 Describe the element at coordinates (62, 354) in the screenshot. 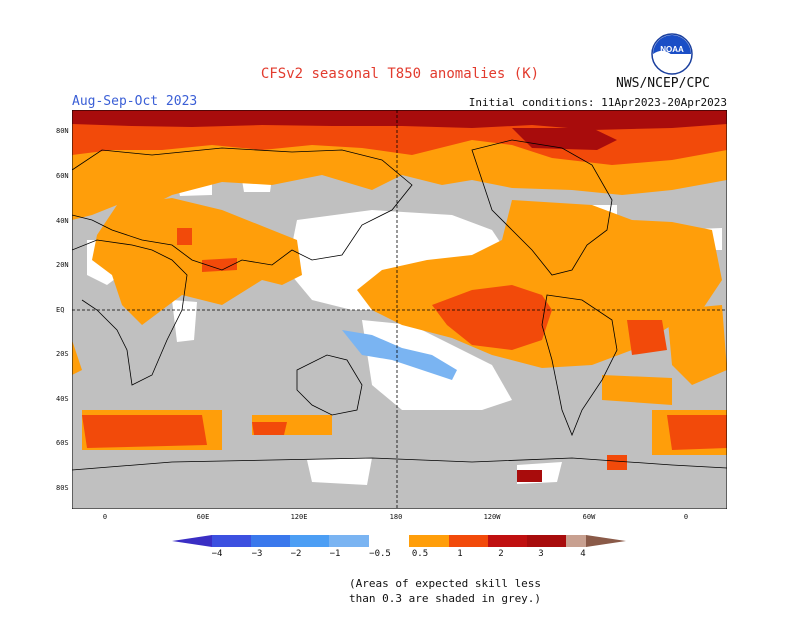

I see `lat-label: 20S` at that location.